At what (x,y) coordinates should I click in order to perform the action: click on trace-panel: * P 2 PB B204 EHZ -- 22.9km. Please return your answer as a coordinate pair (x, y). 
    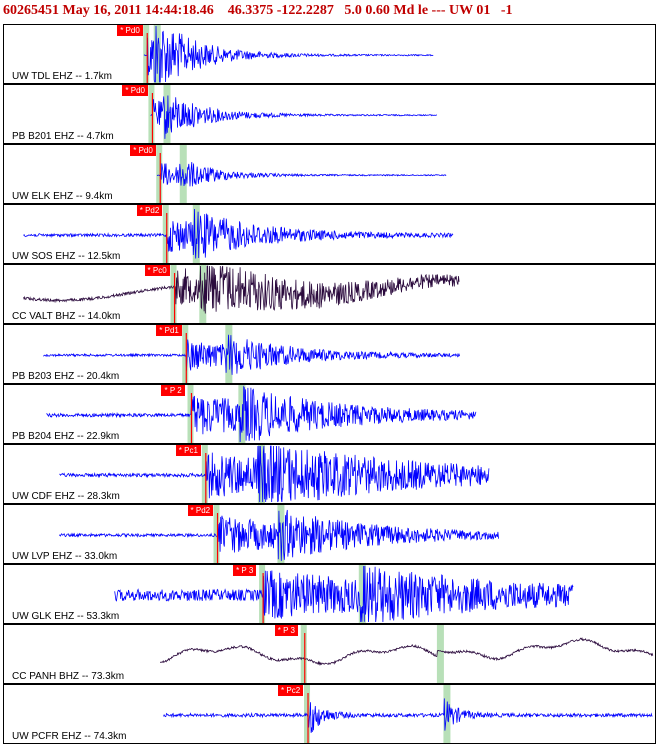
    Looking at the image, I should click on (329, 414).